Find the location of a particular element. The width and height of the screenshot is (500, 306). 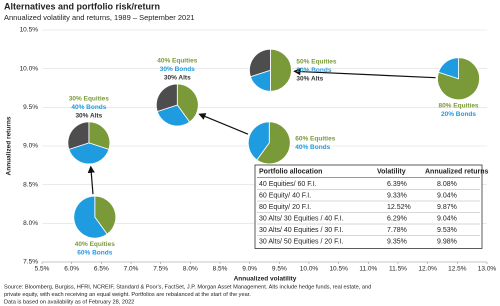

x-tick-label: 8.0% is located at coordinates (190, 269).